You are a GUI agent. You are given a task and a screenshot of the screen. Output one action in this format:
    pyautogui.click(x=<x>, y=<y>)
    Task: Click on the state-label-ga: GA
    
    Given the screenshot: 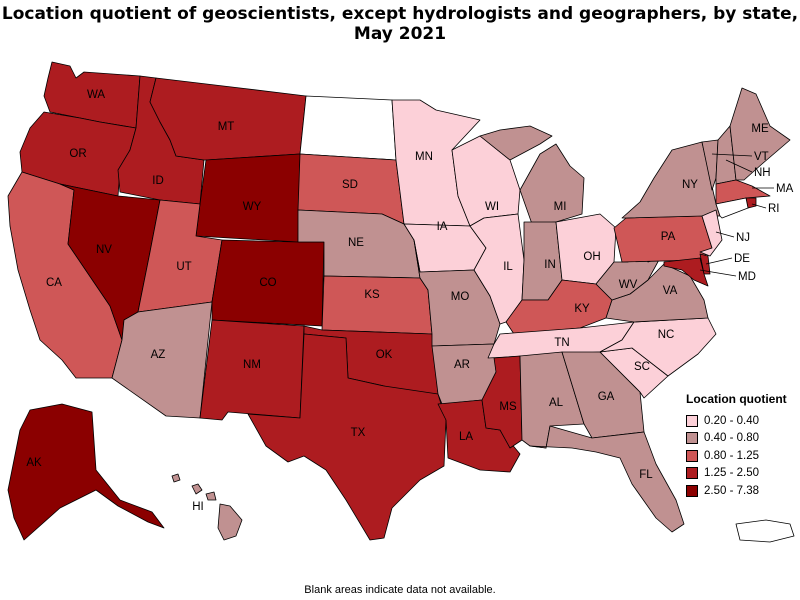 What is the action you would take?
    pyautogui.click(x=606, y=397)
    